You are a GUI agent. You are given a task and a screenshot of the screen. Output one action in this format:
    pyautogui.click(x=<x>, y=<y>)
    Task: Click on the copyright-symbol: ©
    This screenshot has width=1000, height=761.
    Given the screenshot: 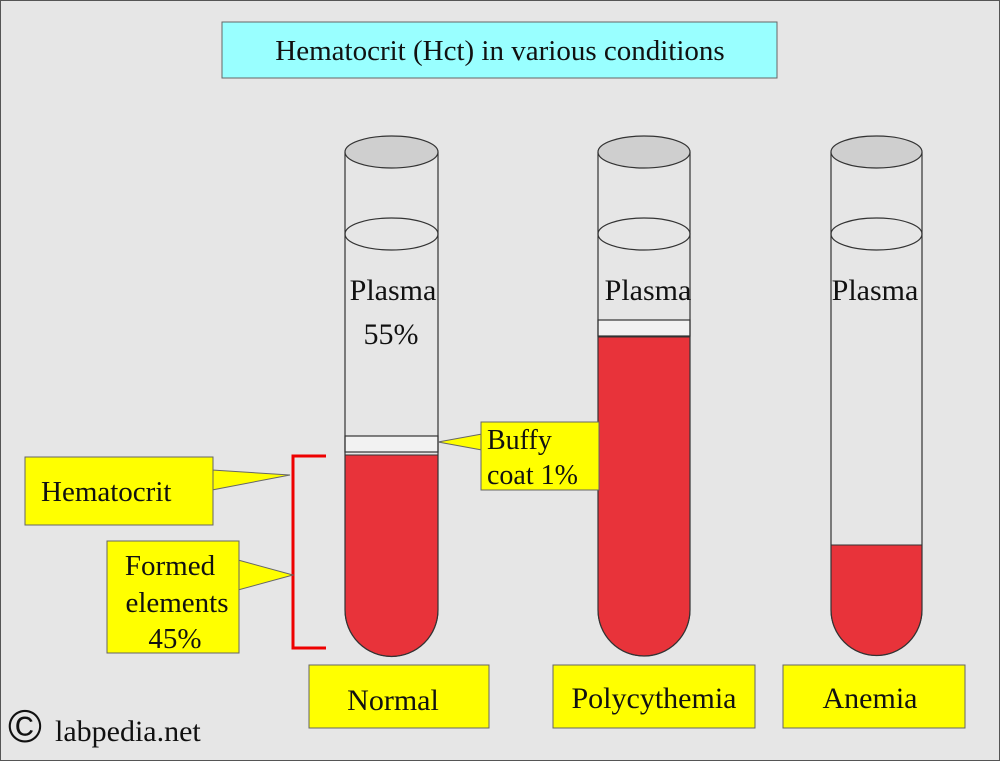 What is the action you would take?
    pyautogui.click(x=25, y=726)
    